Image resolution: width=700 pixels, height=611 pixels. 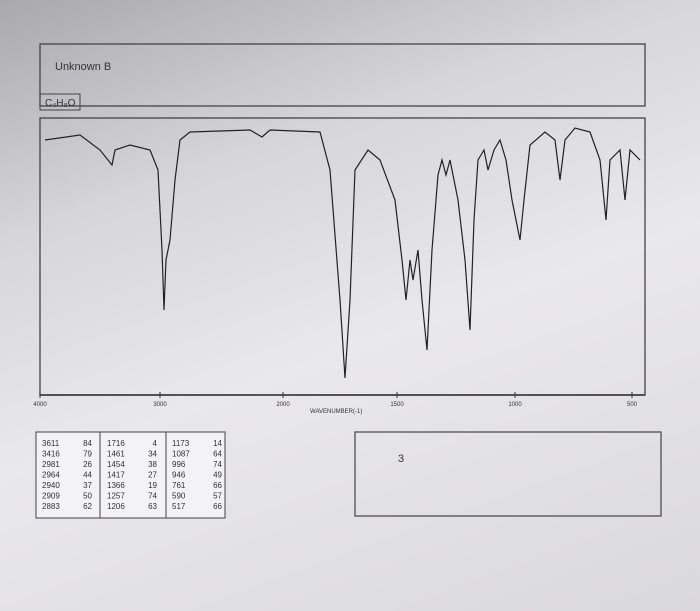 What do you see at coordinates (87, 496) in the screenshot?
I see `peak-transmittance: 50` at bounding box center [87, 496].